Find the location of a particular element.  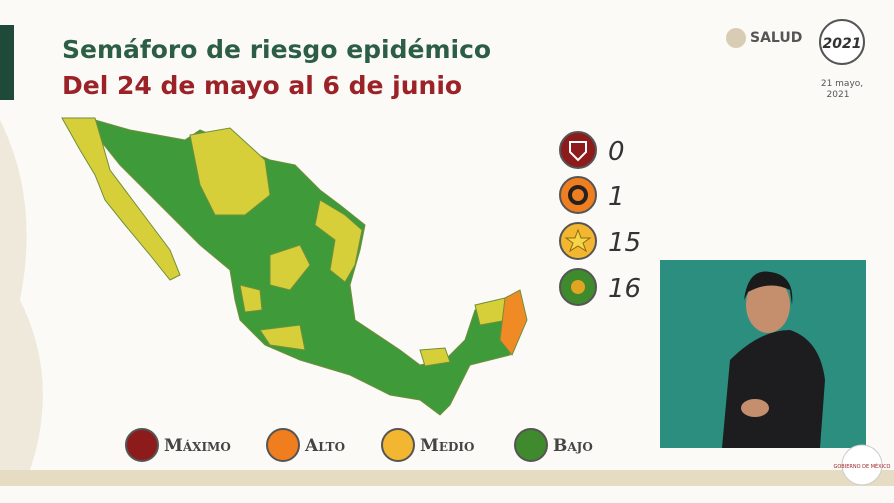

interpreter-video is located at coordinates (763, 354).